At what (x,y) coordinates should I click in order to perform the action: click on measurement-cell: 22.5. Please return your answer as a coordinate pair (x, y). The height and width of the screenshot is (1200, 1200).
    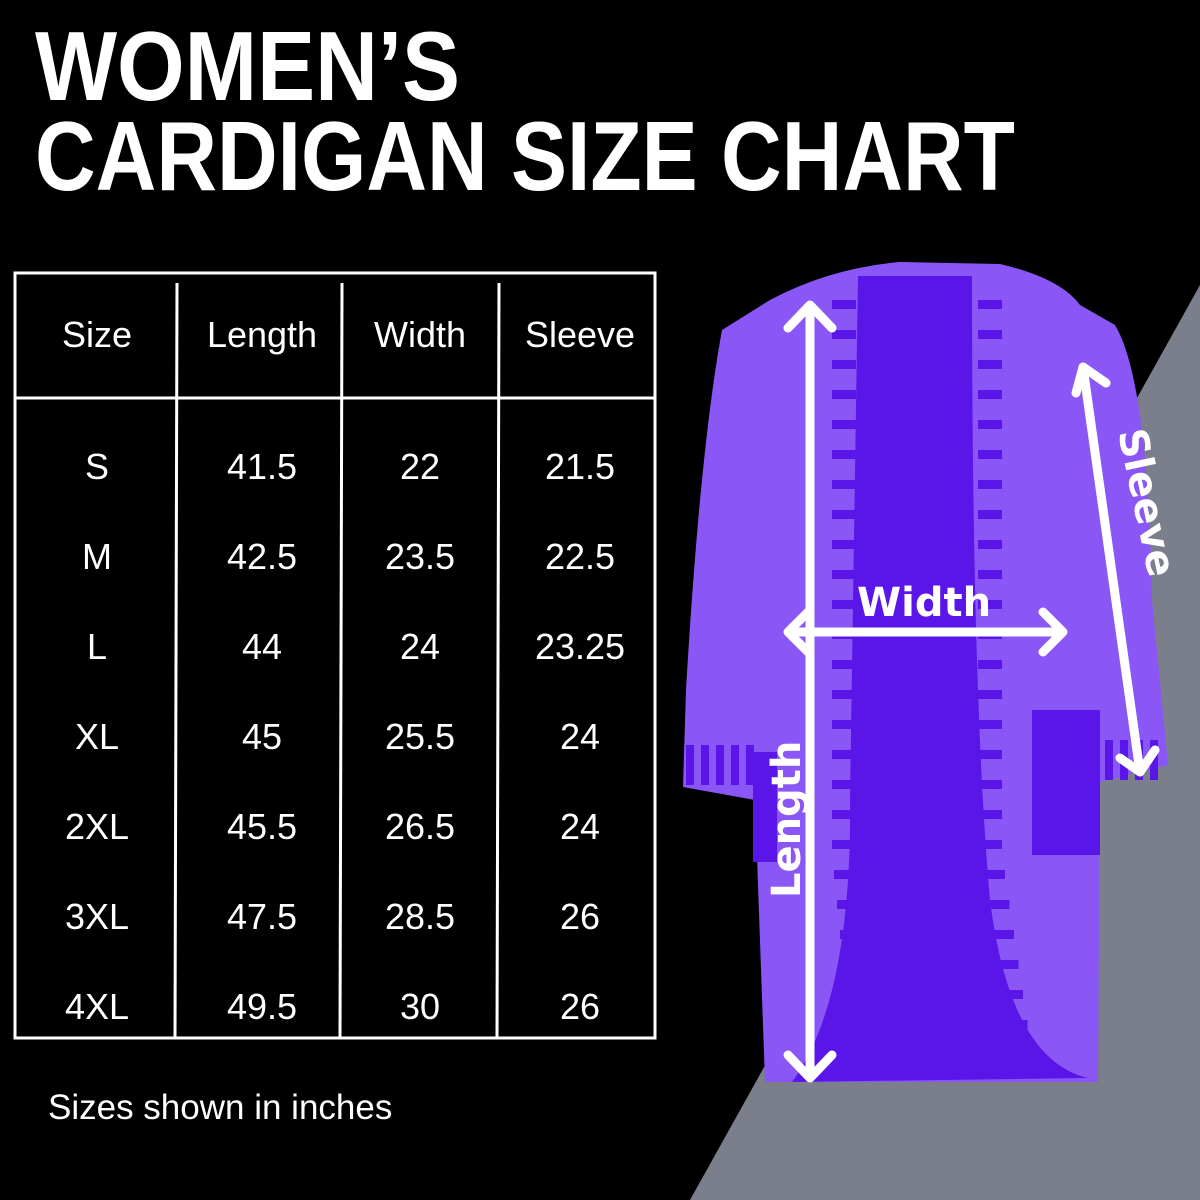
    Looking at the image, I should click on (580, 556).